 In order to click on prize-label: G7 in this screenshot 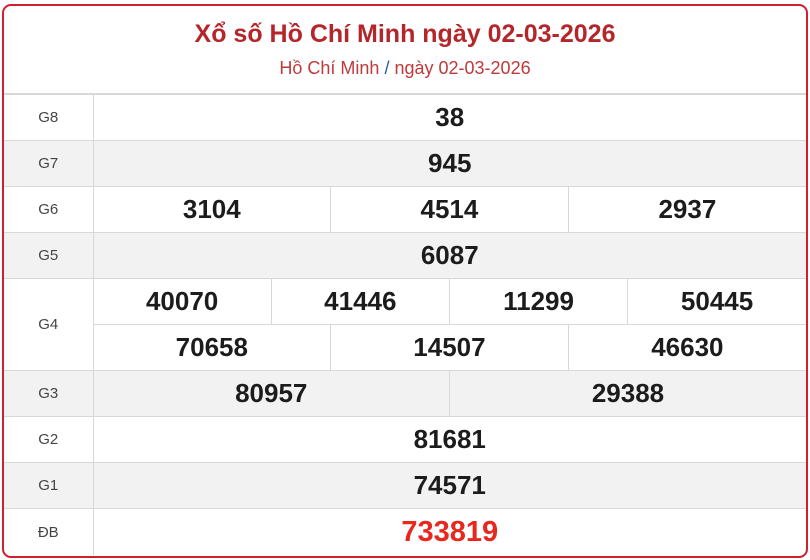, I will do `click(49, 163)`.